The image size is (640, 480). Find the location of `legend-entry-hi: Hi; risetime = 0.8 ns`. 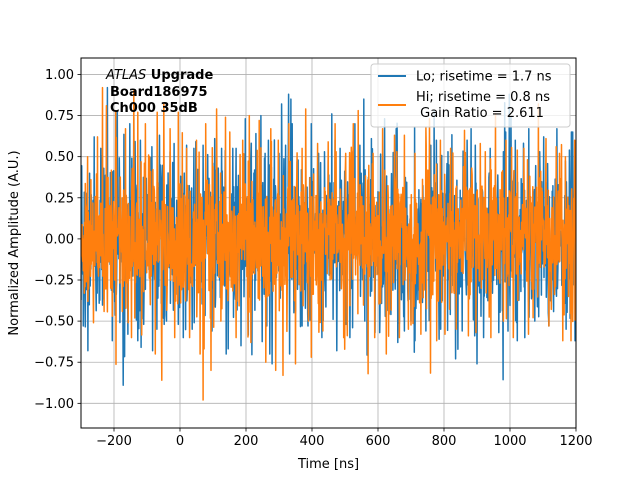

legend-entry-hi: Hi; risetime = 0.8 ns is located at coordinates (483, 97).